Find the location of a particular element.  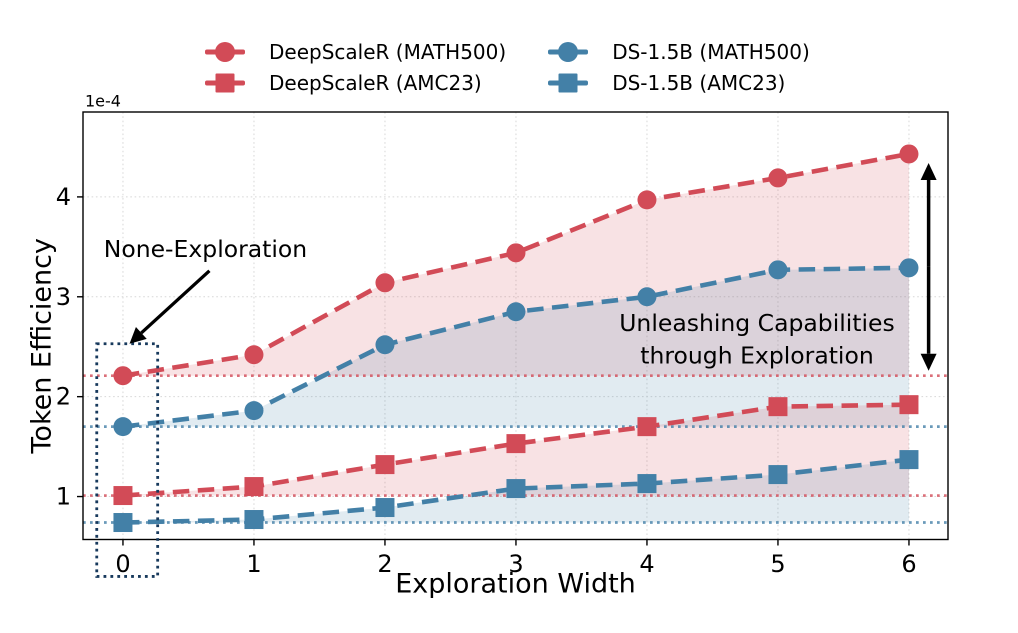

legend-item-deepscaler-amc23: DeepScaleR (AMC23) is located at coordinates (355, 82).